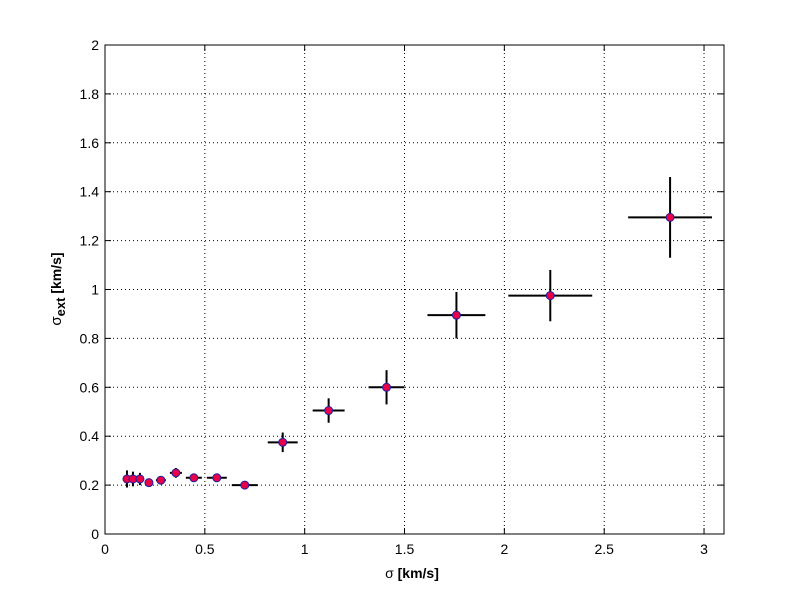 Image resolution: width=799 pixels, height=605 pixels. I want to click on x-tick-labels: 0 0.5 1 1.5 2 2.5 3, so click(404, 549).